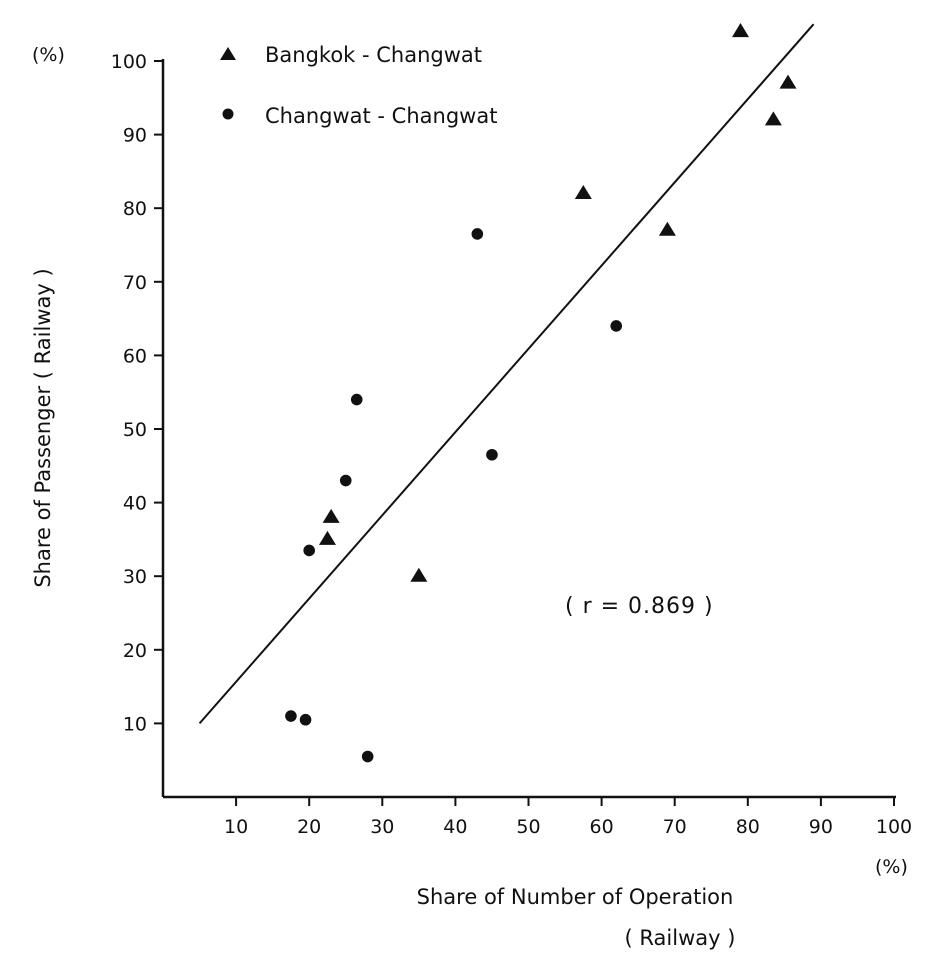  I want to click on y-axis-title: Share of Passenger ( Railway ), so click(43, 427).